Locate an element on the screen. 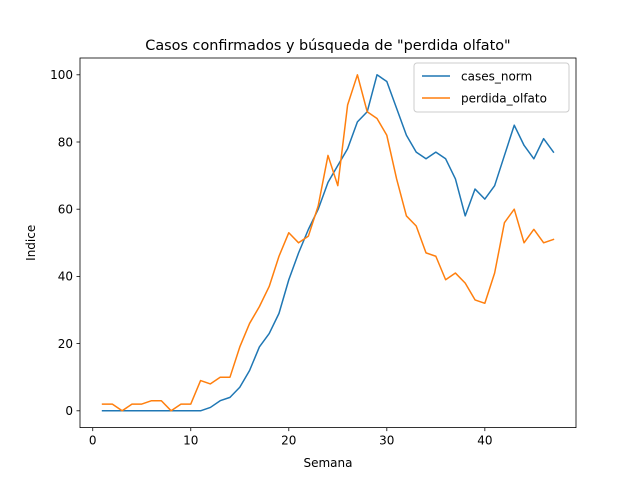  y-tick-label: 0 is located at coordinates (69, 411).